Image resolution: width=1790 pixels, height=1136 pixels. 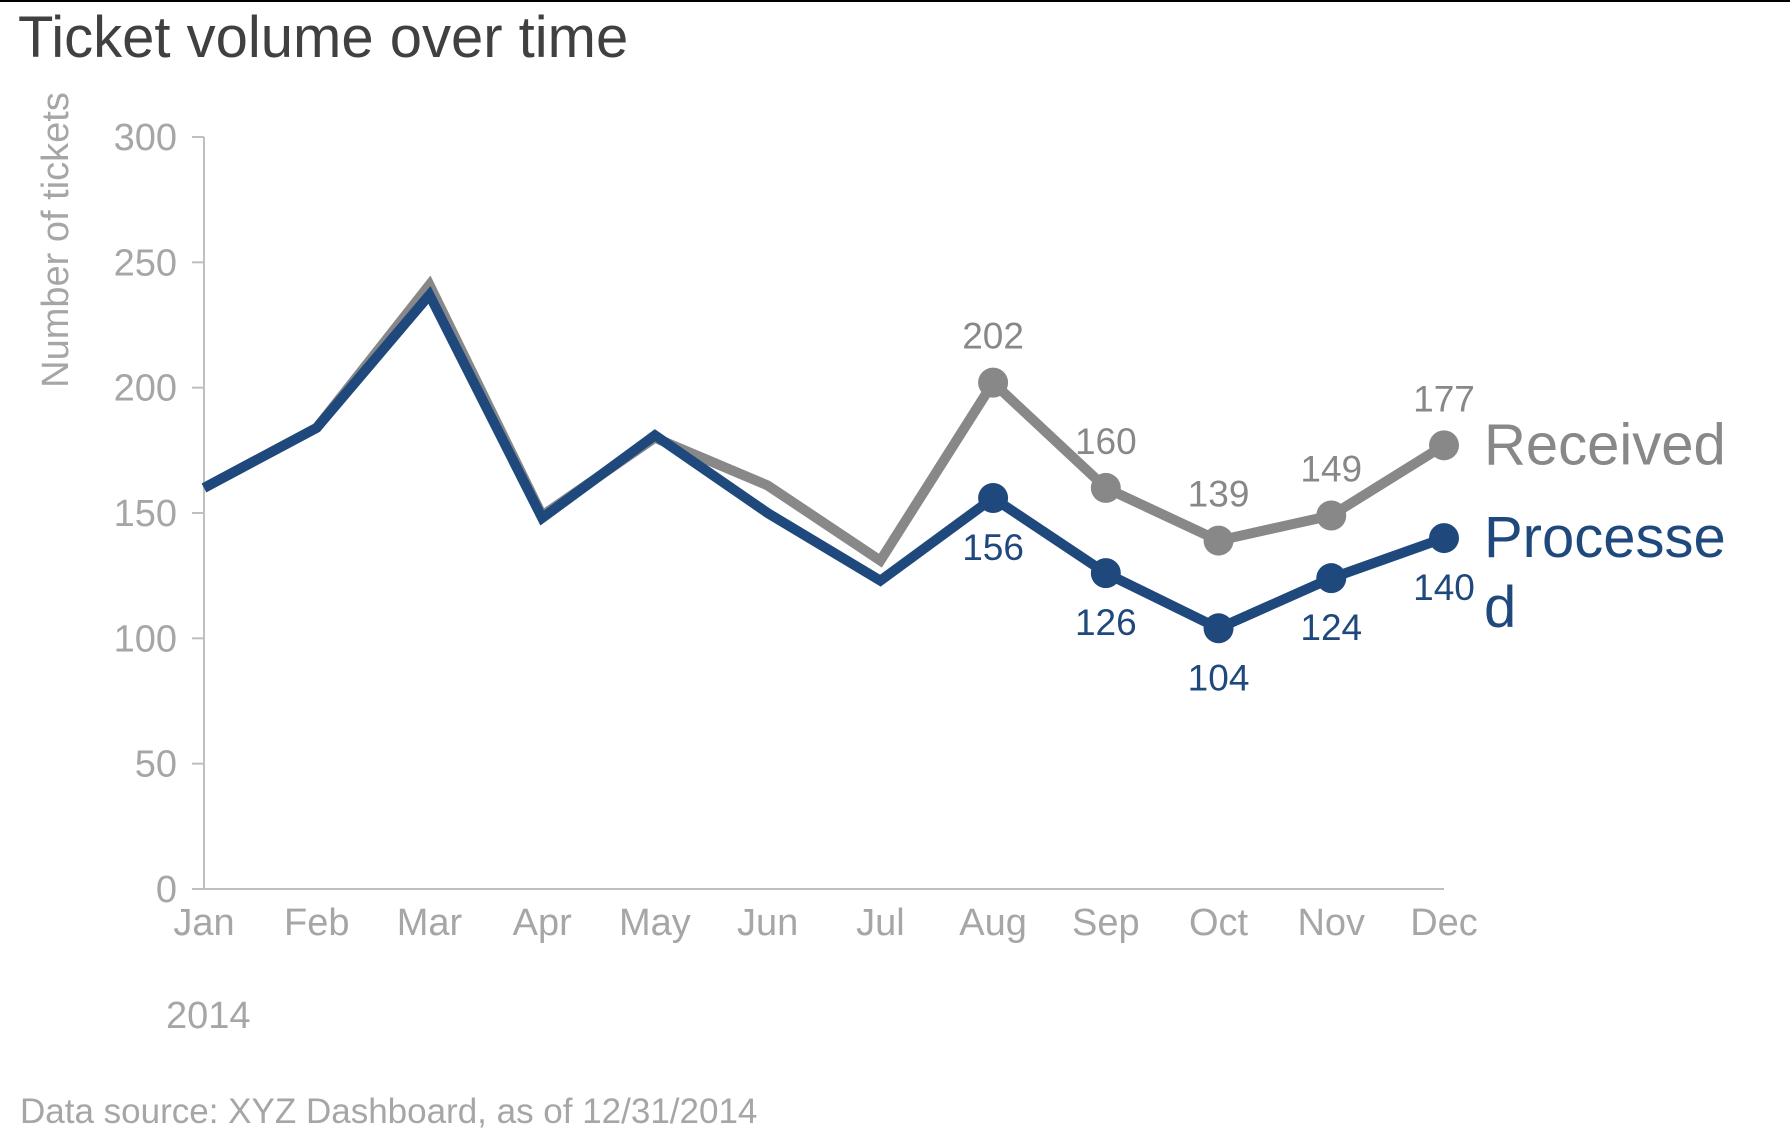 What do you see at coordinates (1331, 923) in the screenshot?
I see `x-tick-label: Nov` at bounding box center [1331, 923].